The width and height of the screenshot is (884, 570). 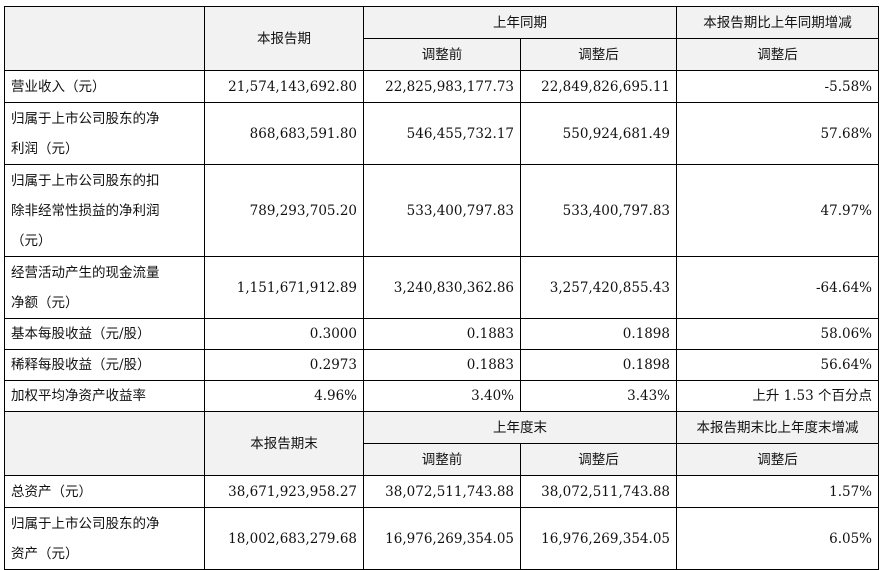 What do you see at coordinates (104, 210) in the screenshot?
I see `row-label: 归属于上市公司股东的扣 除非经常性损益的净利润 （元）` at bounding box center [104, 210].